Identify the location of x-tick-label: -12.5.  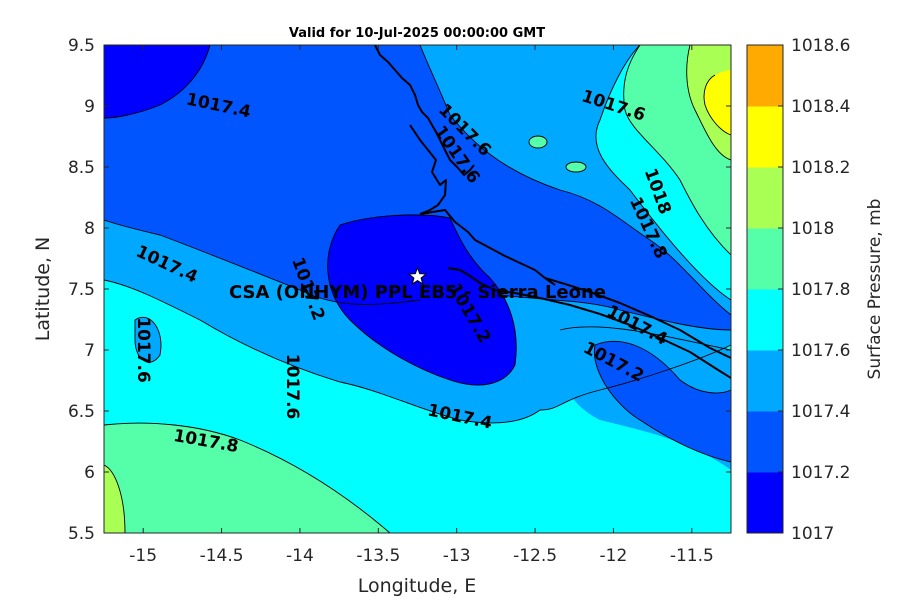
(535, 556).